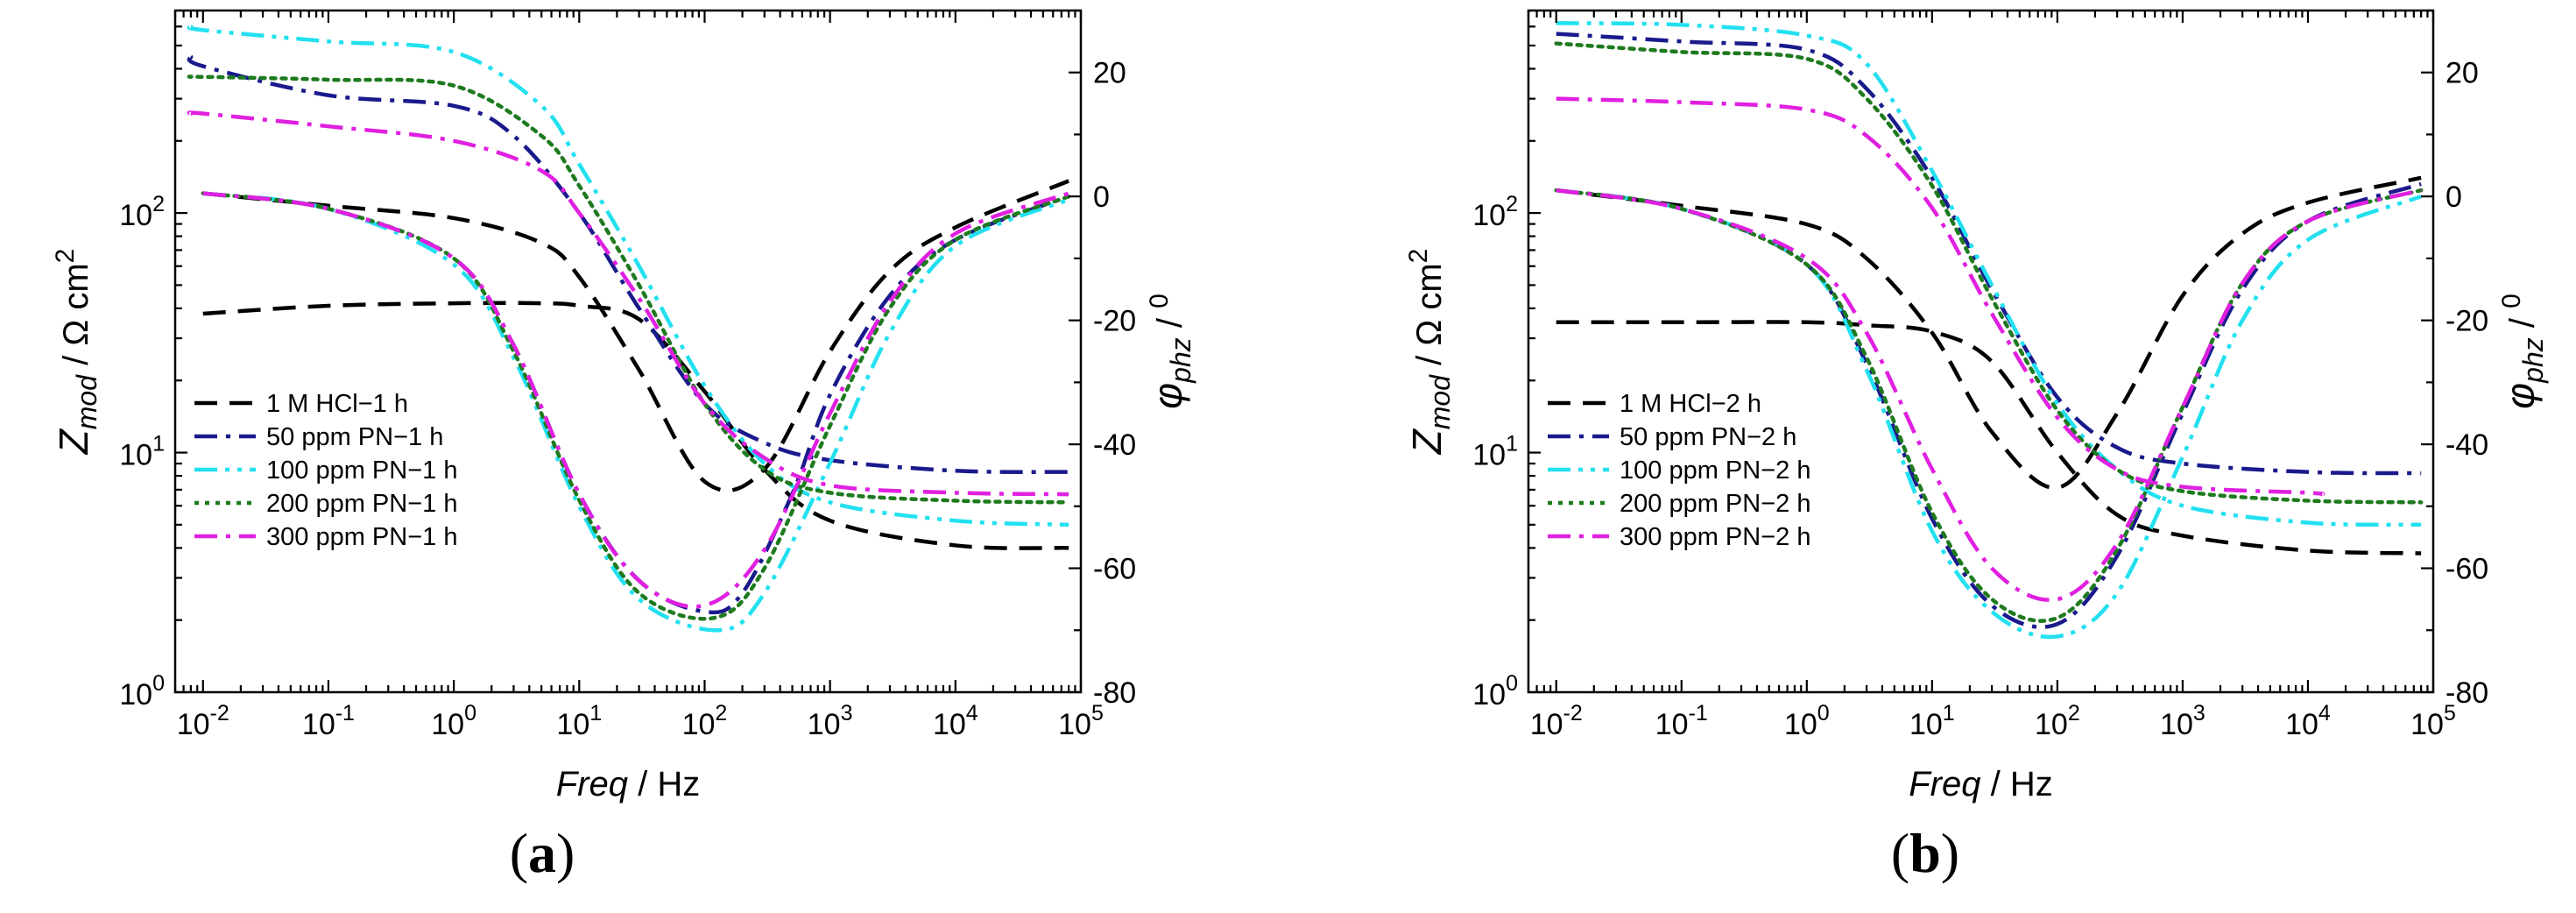  What do you see at coordinates (1427, 441) in the screenshot?
I see `y-left-title-base: Z` at bounding box center [1427, 441].